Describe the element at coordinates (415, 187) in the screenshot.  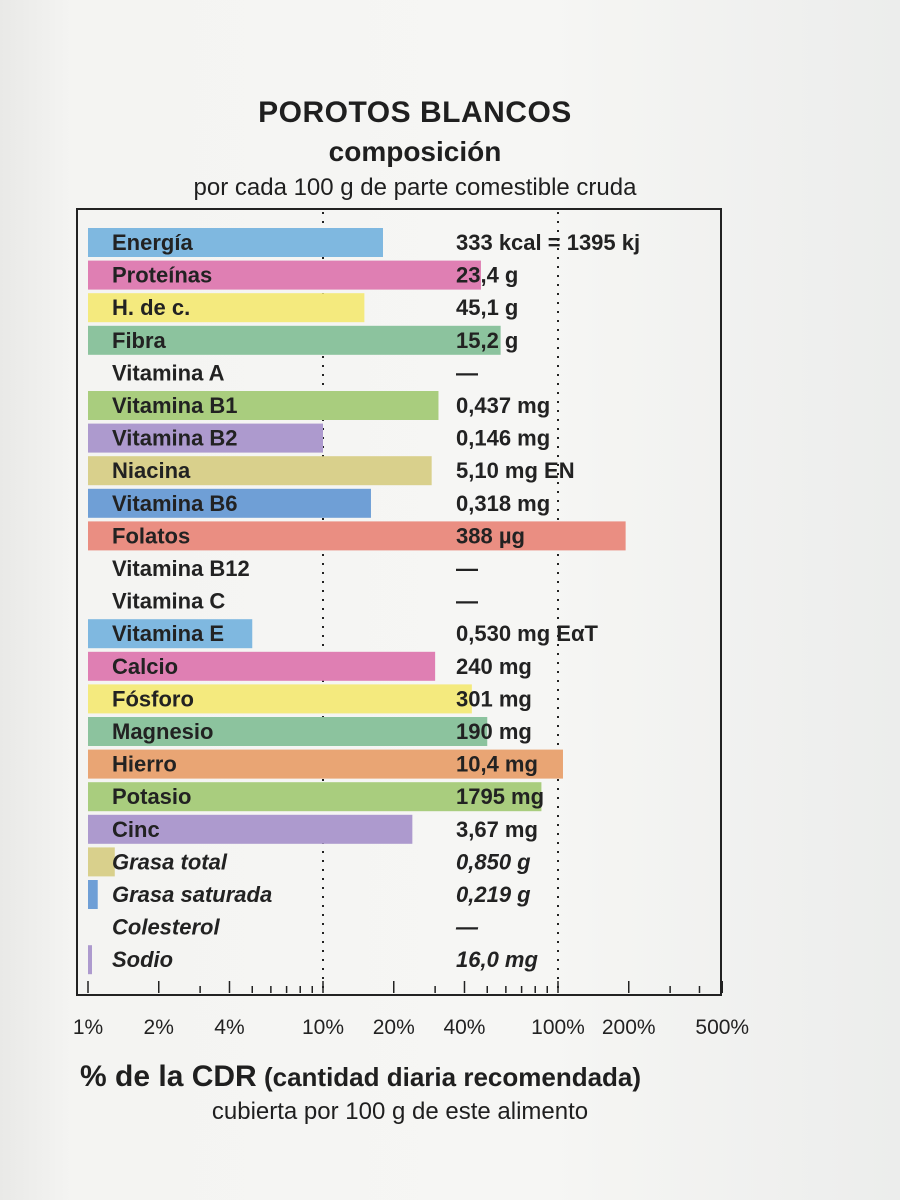
I see `chart-note: por cada 100 g de parte comestible cruda` at that location.